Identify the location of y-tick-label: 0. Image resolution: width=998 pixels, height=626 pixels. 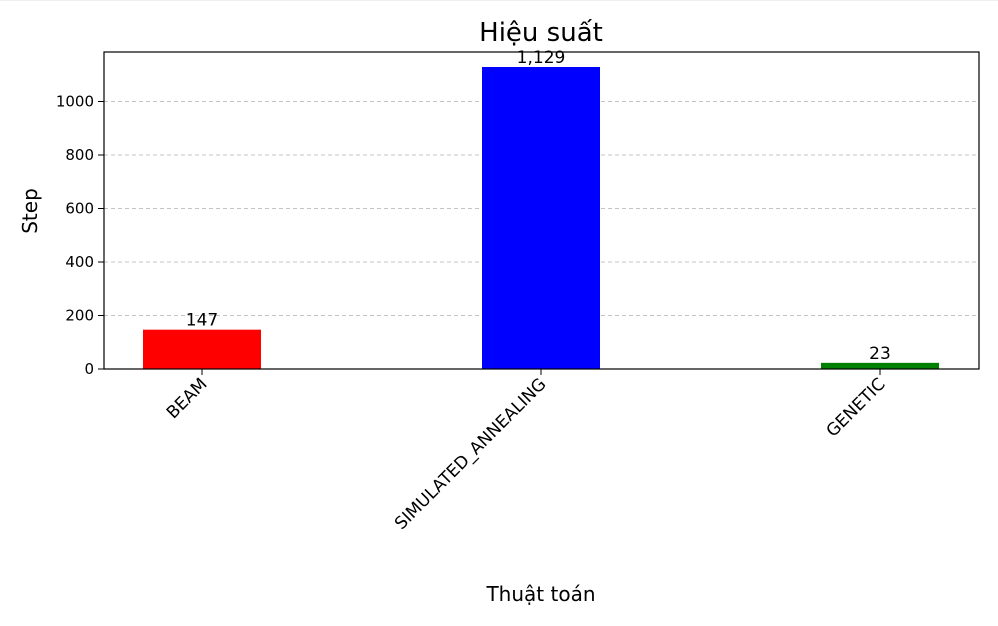
(89, 369).